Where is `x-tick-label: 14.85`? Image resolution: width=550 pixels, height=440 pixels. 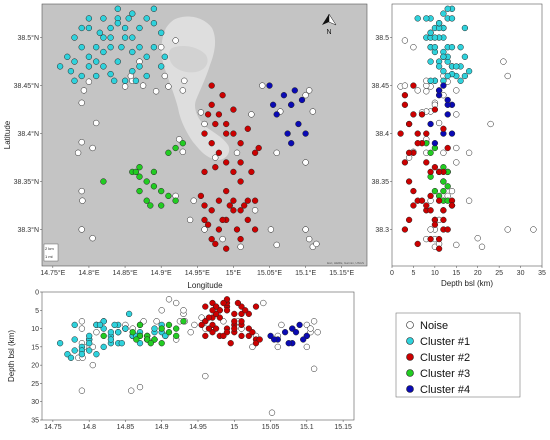
x-tick-label: 14.85 is located at coordinates (126, 427).